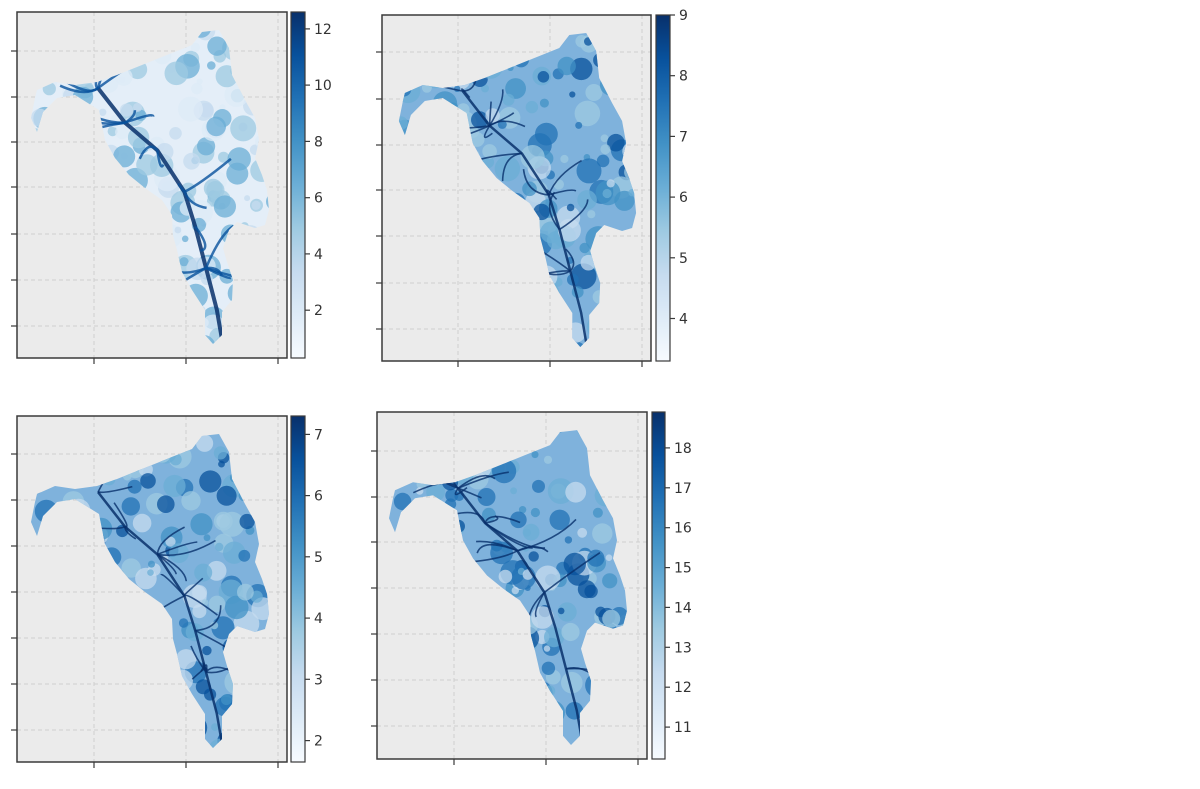 The height and width of the screenshot is (789, 1200). I want to click on colorbar-tick-label: 13, so click(683, 648).